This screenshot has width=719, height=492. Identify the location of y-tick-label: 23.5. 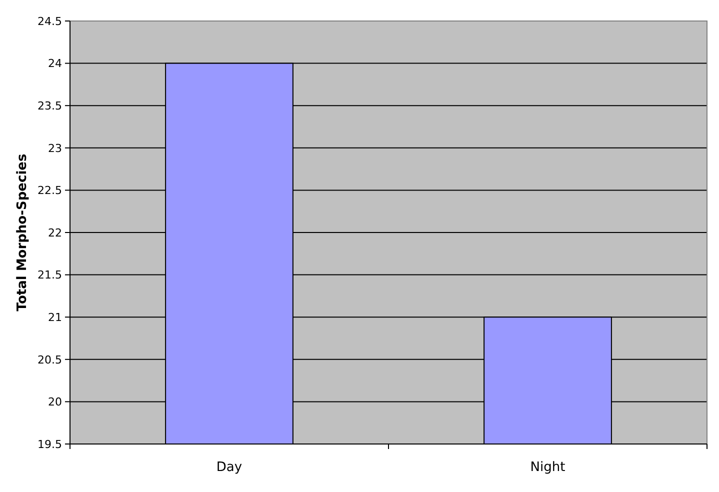
(50, 105).